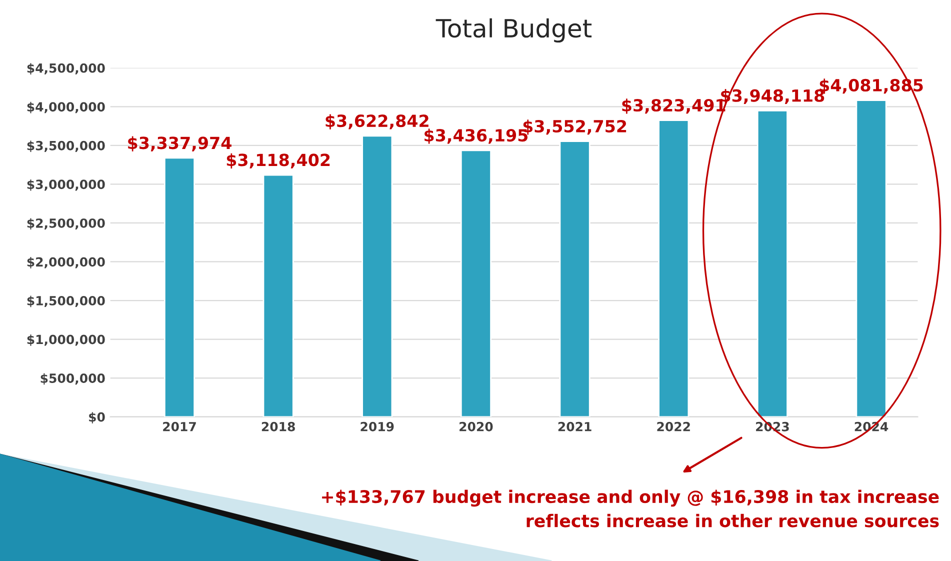 This screenshot has height=561, width=951. What do you see at coordinates (66, 108) in the screenshot?
I see `y-tick-label: $4,000,000` at bounding box center [66, 108].